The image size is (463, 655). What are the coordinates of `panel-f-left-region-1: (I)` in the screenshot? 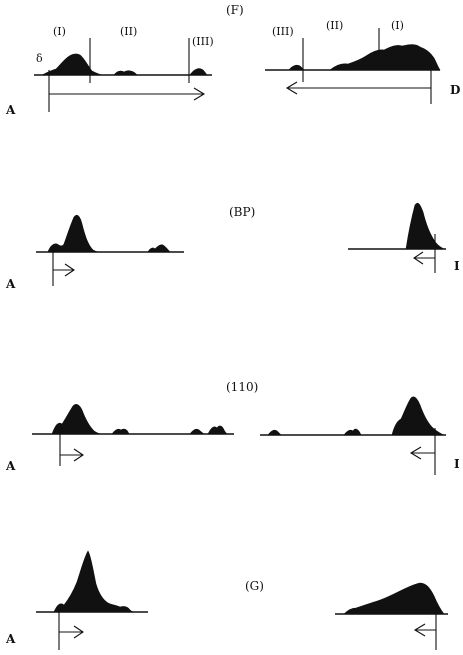 It's located at (59, 31).